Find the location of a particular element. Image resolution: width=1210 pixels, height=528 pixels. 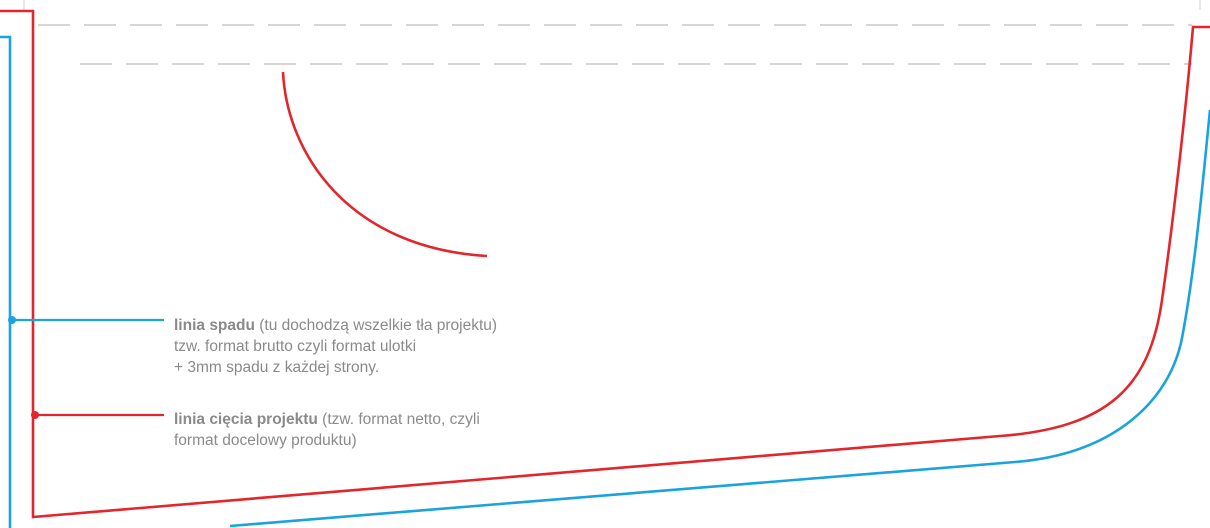

trim-label-desc: (tzw. format netto, czyli is located at coordinates (398, 419).